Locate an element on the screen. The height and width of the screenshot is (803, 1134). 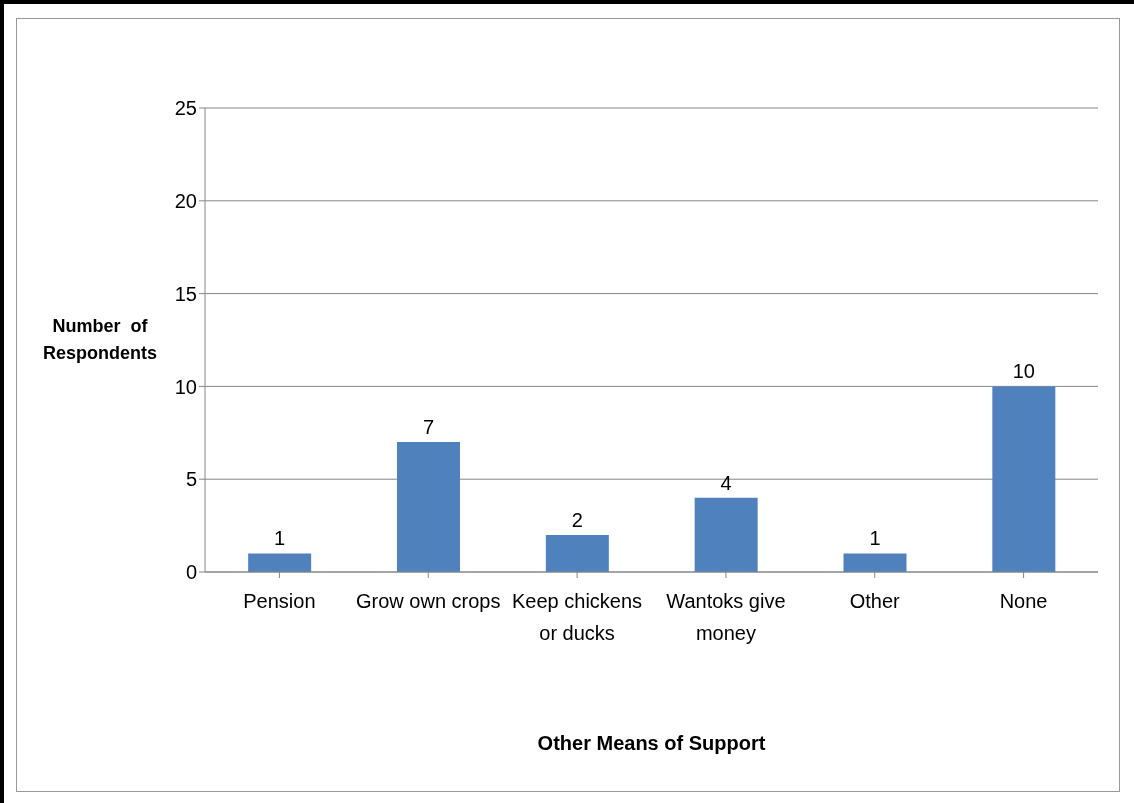
x-tick-label: Pension is located at coordinates (279, 601).